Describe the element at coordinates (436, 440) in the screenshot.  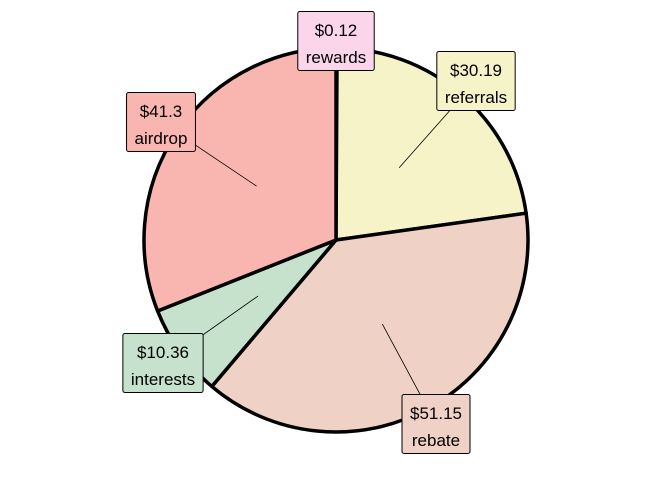
I see `slice-category-label: rebate` at that location.